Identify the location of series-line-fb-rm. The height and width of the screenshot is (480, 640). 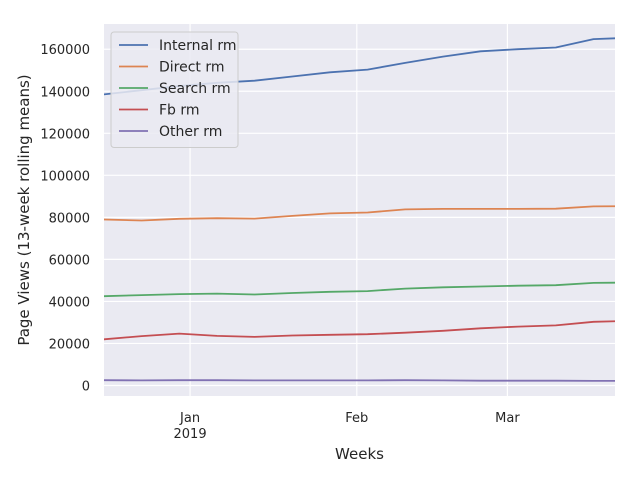
(359, 330).